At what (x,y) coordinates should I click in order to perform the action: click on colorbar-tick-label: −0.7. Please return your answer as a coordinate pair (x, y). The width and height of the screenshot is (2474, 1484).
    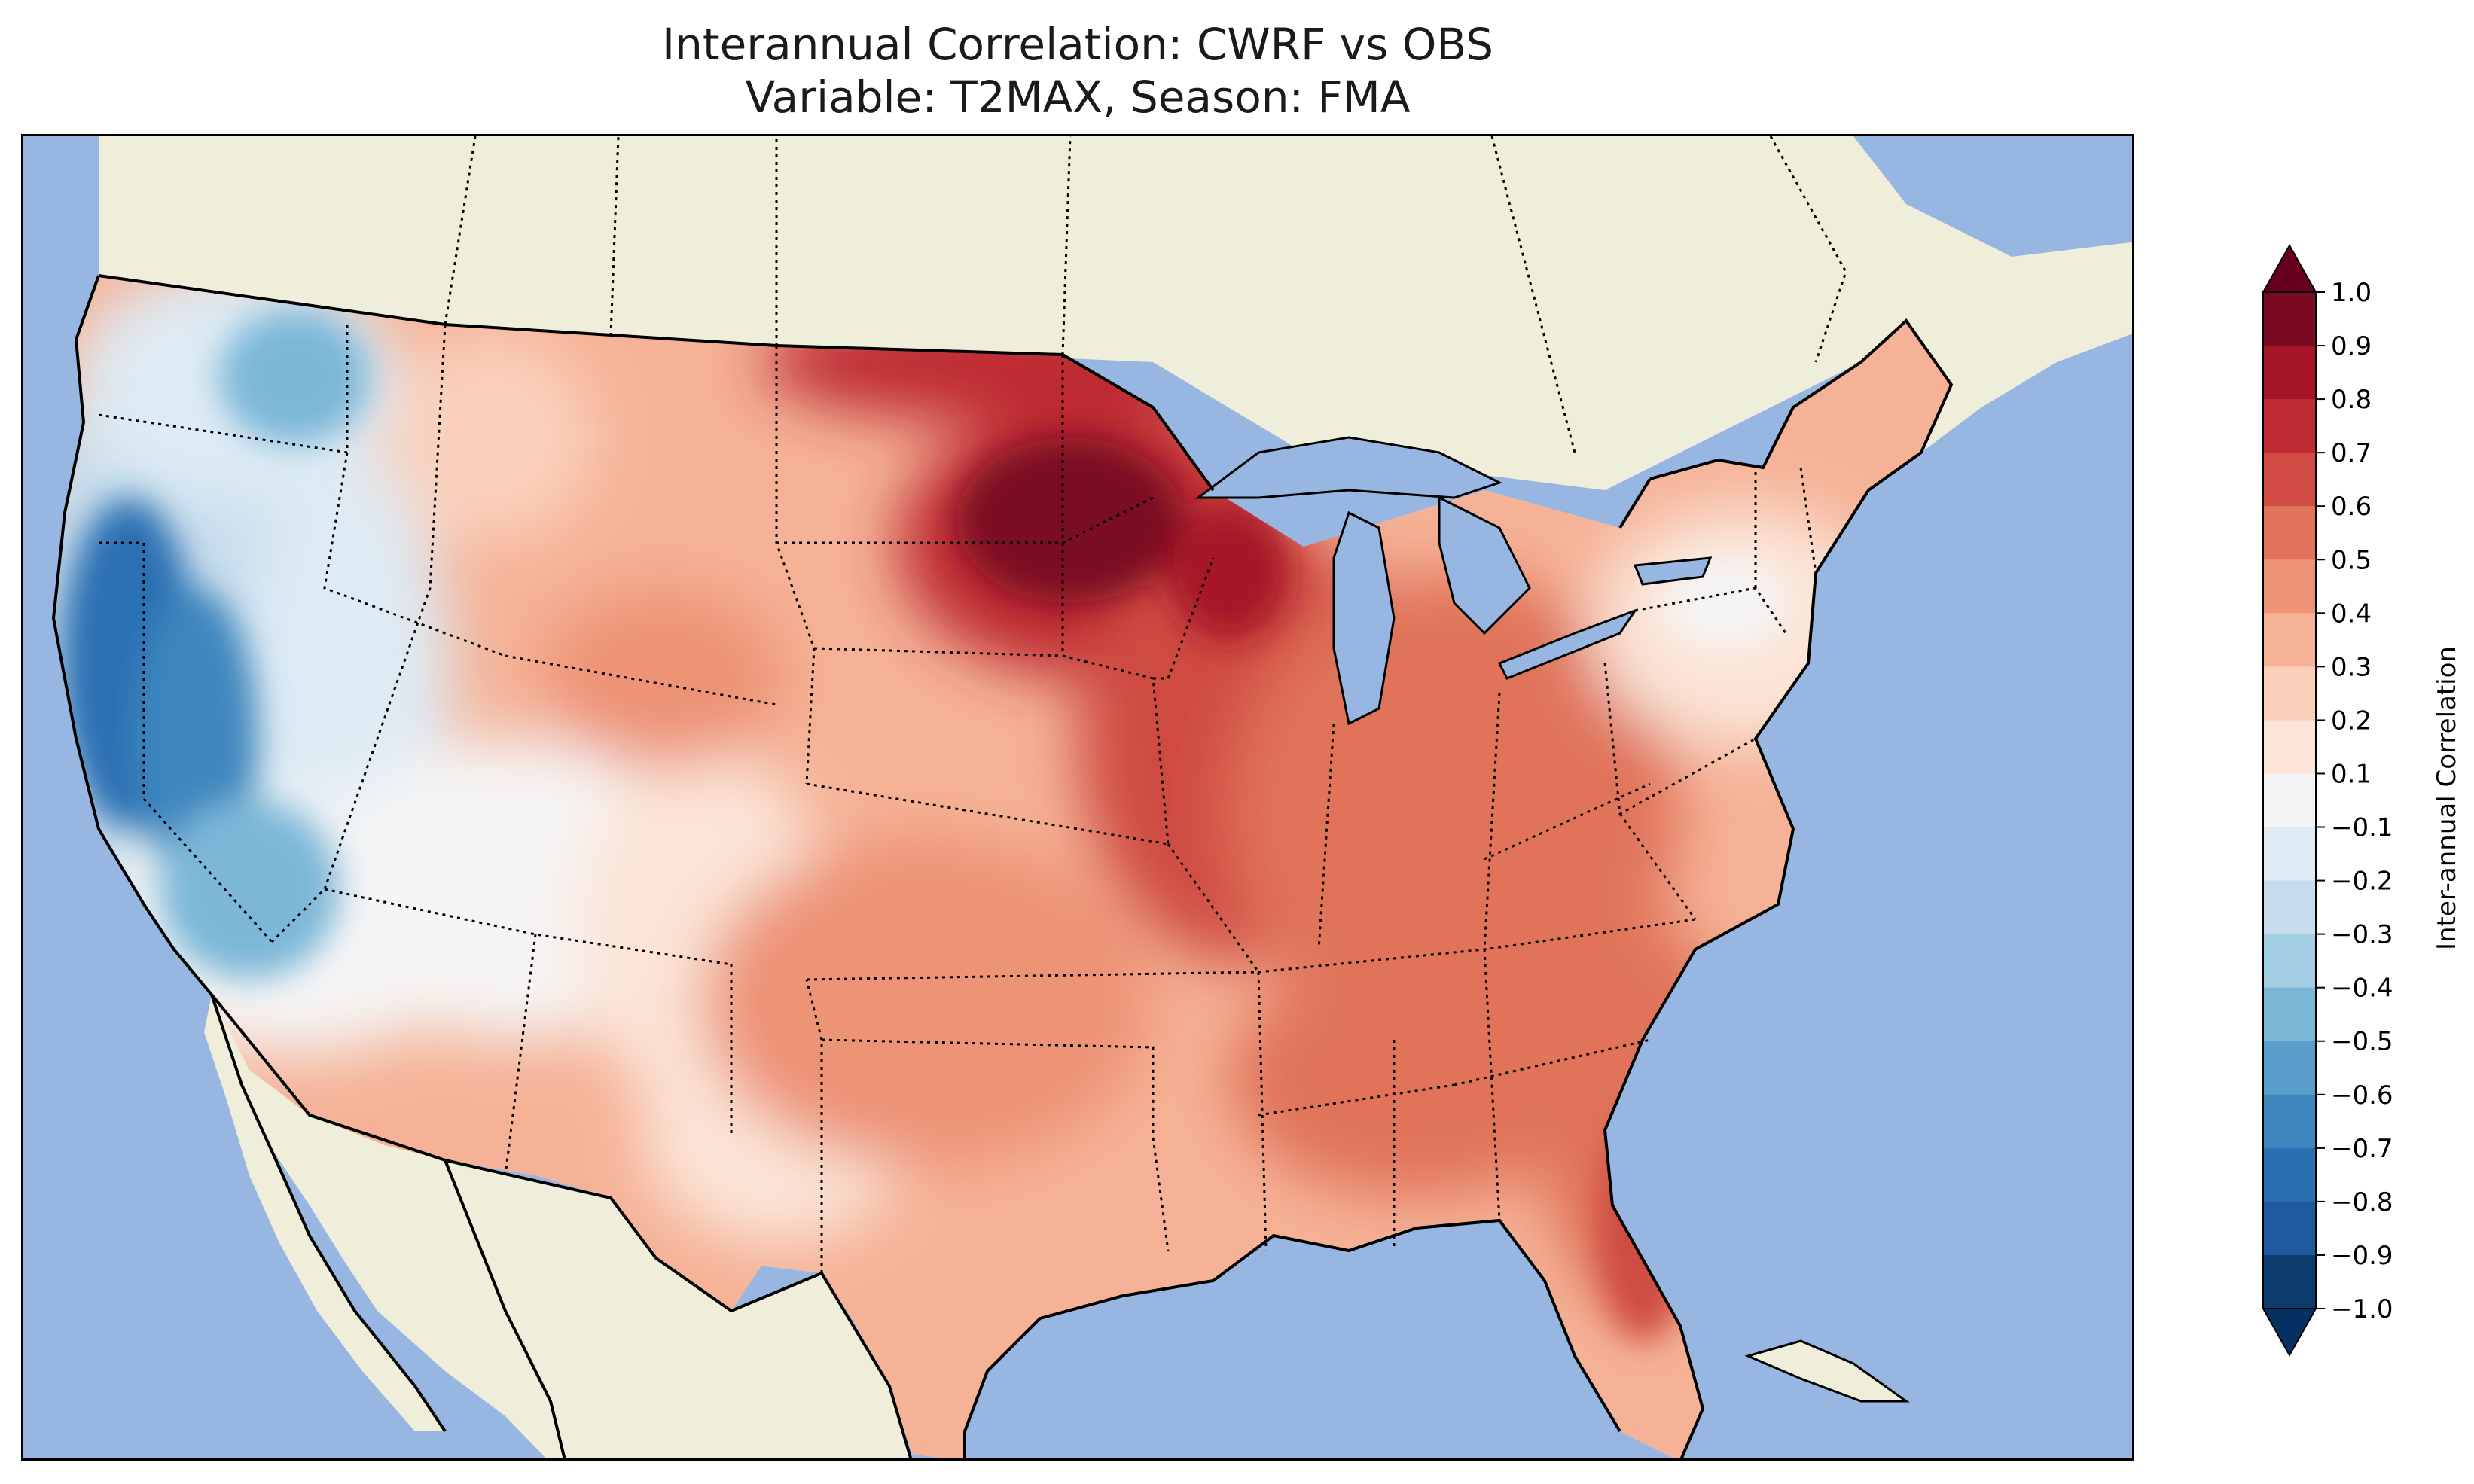
    Looking at the image, I should click on (2362, 1149).